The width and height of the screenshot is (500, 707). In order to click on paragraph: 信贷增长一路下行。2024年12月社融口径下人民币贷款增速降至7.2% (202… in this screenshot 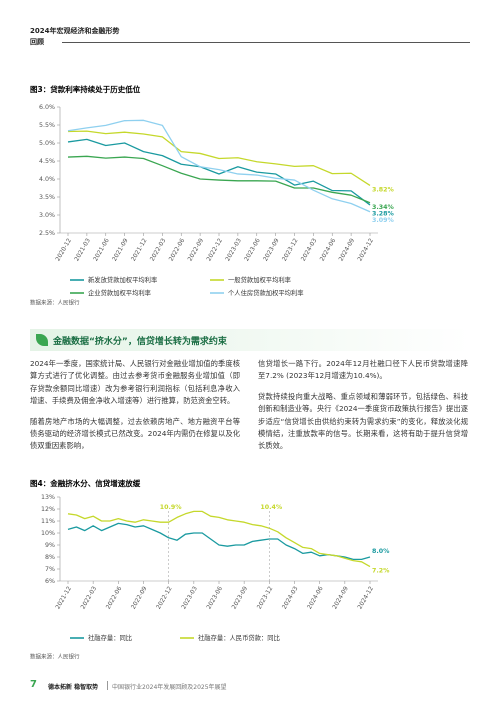, I will do `click(363, 370)`.